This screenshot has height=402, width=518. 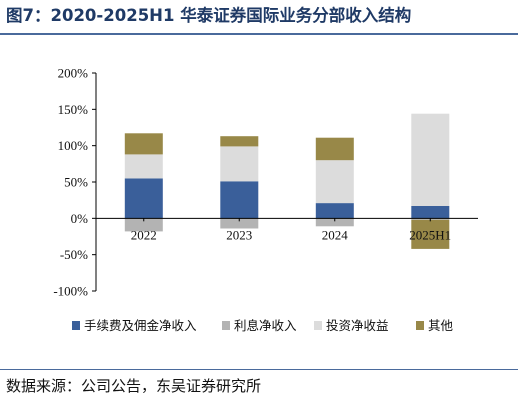 I want to click on legend: 手续费及佣金净收入 利息净收入 投资净收益 其他, so click(x=263, y=325).